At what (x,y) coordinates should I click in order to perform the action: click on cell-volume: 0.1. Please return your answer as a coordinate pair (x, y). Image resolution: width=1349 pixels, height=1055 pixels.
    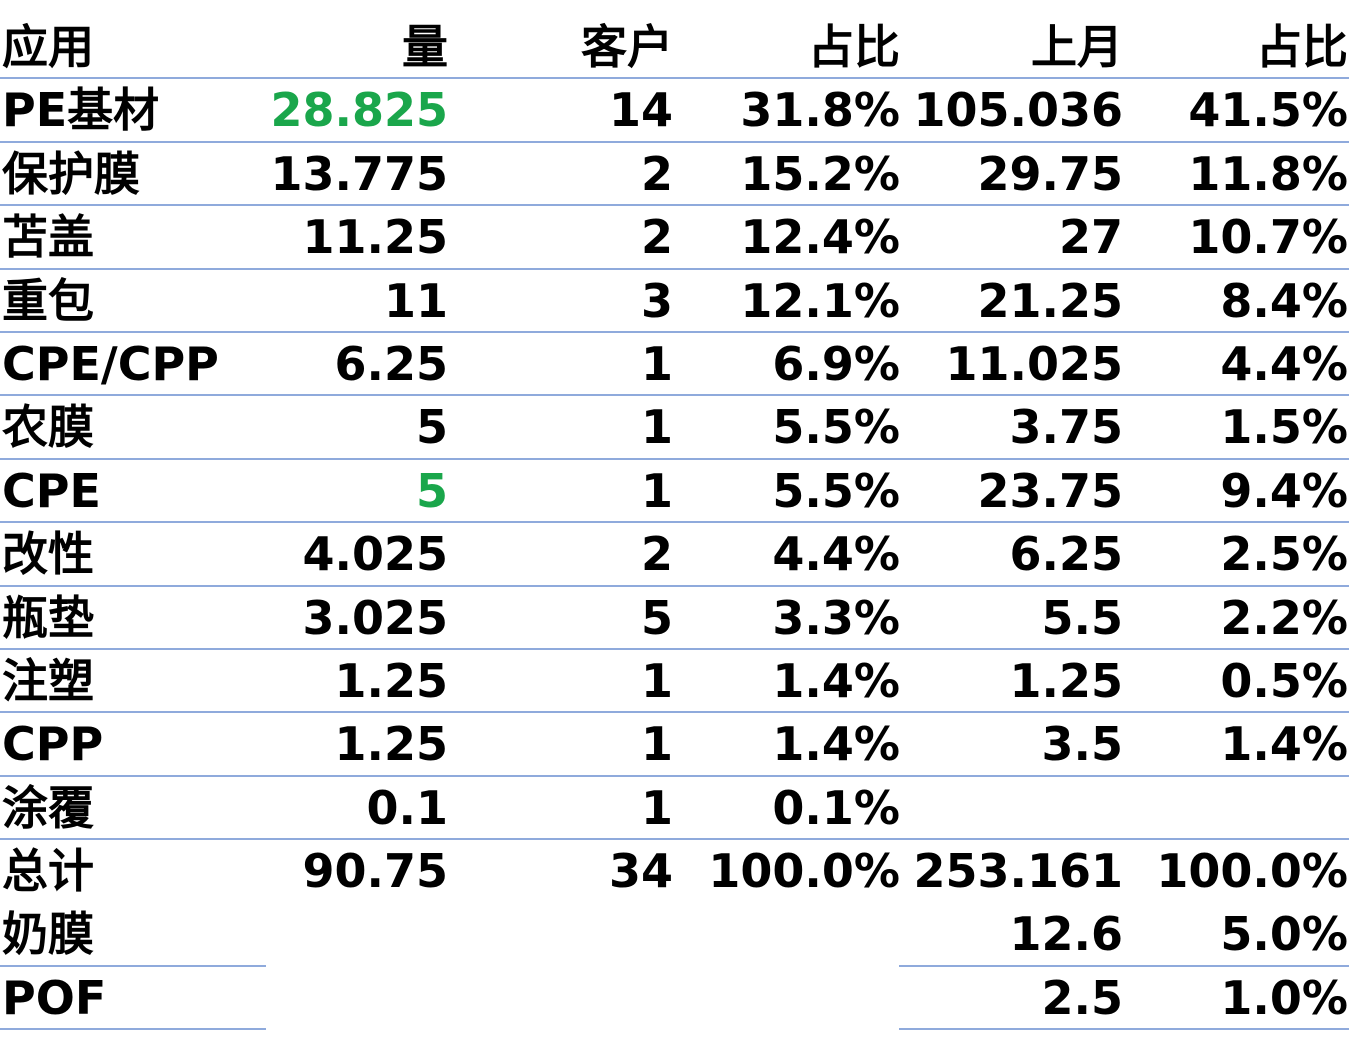
    Looking at the image, I should click on (407, 807).